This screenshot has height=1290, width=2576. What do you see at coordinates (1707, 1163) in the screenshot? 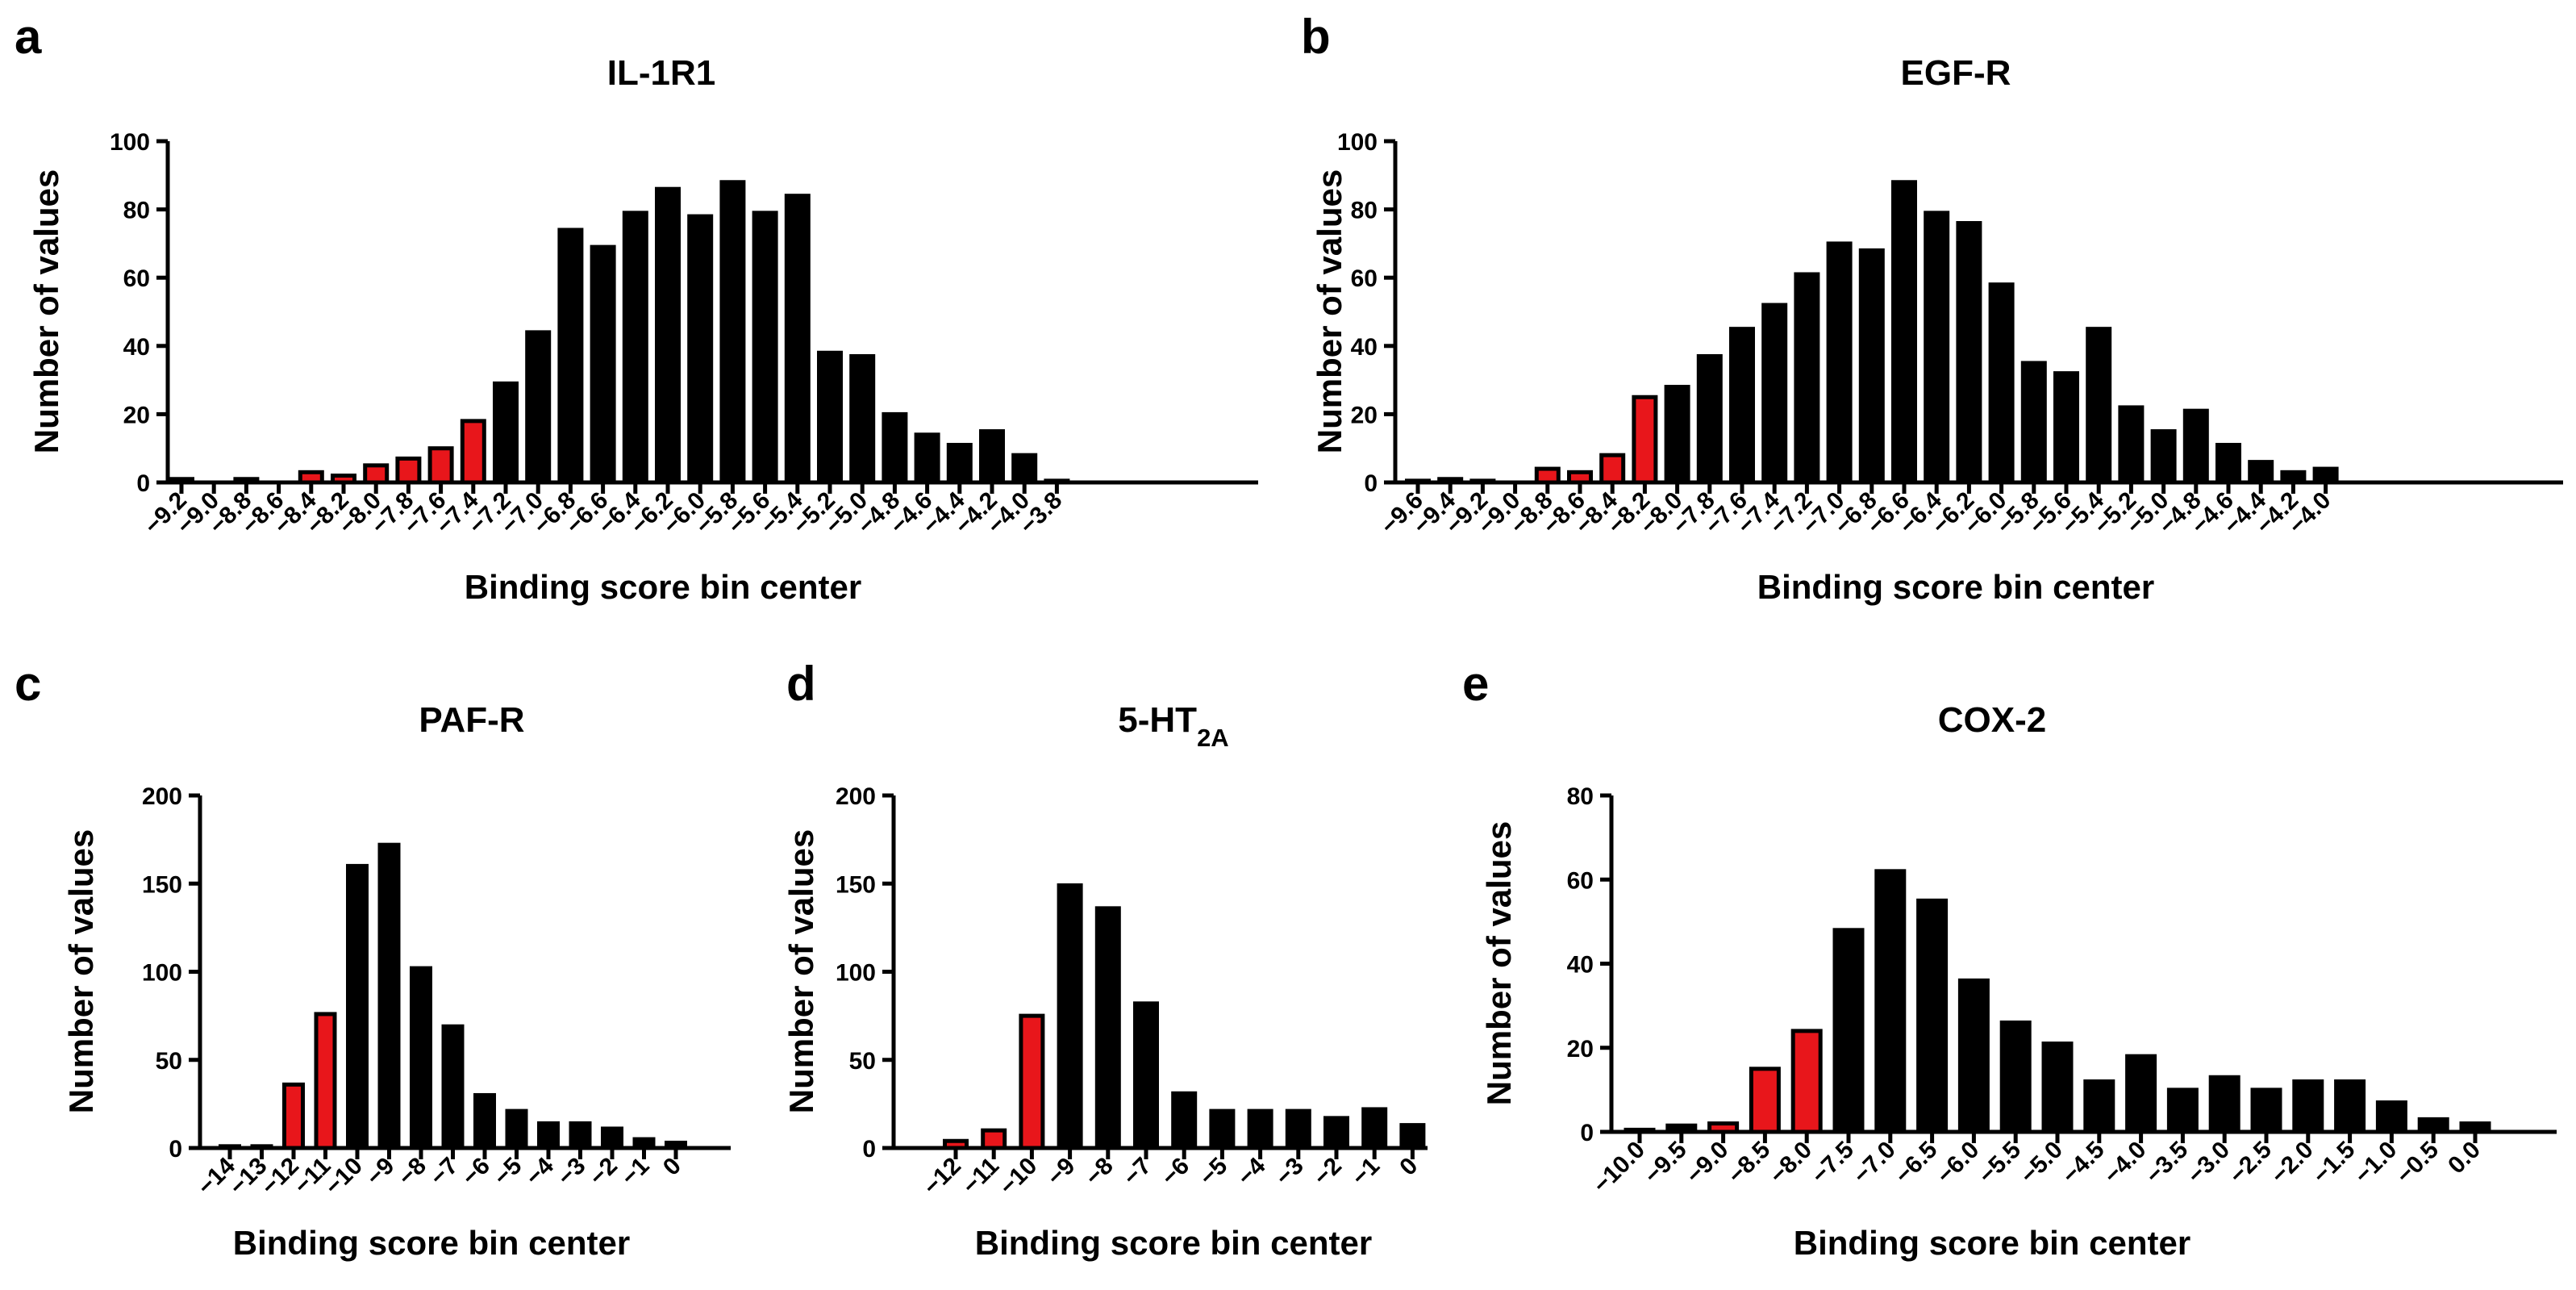
I see `x-tick-label: −9.0` at bounding box center [1707, 1163].